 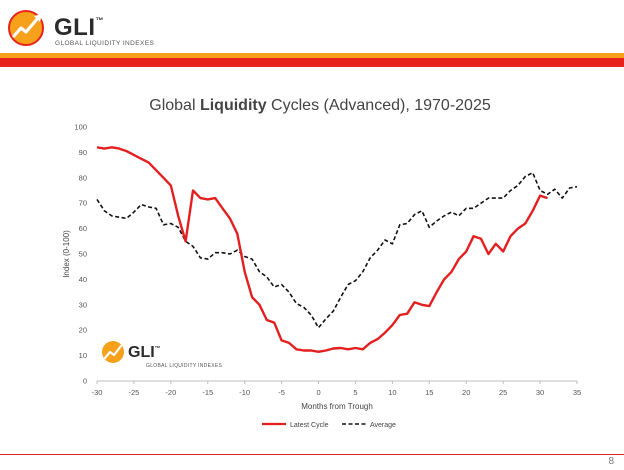 What do you see at coordinates (281, 392) in the screenshot?
I see `x-tick-label: -5` at bounding box center [281, 392].